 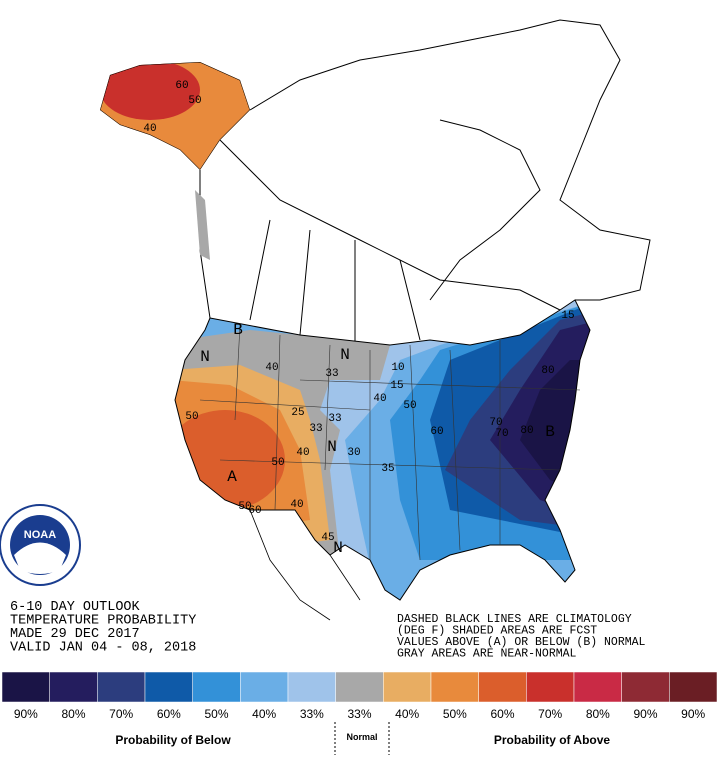 What do you see at coordinates (521, 642) in the screenshot?
I see `note-line: VALUES ABOVE (A) OR BELOW (B) NORMAL` at bounding box center [521, 642].